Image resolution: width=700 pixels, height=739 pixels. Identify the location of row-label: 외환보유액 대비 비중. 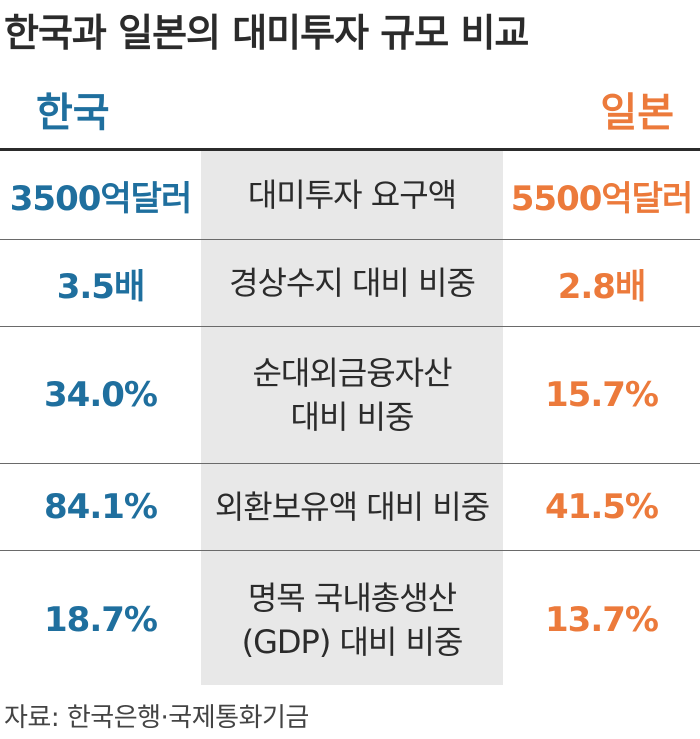
(352, 507).